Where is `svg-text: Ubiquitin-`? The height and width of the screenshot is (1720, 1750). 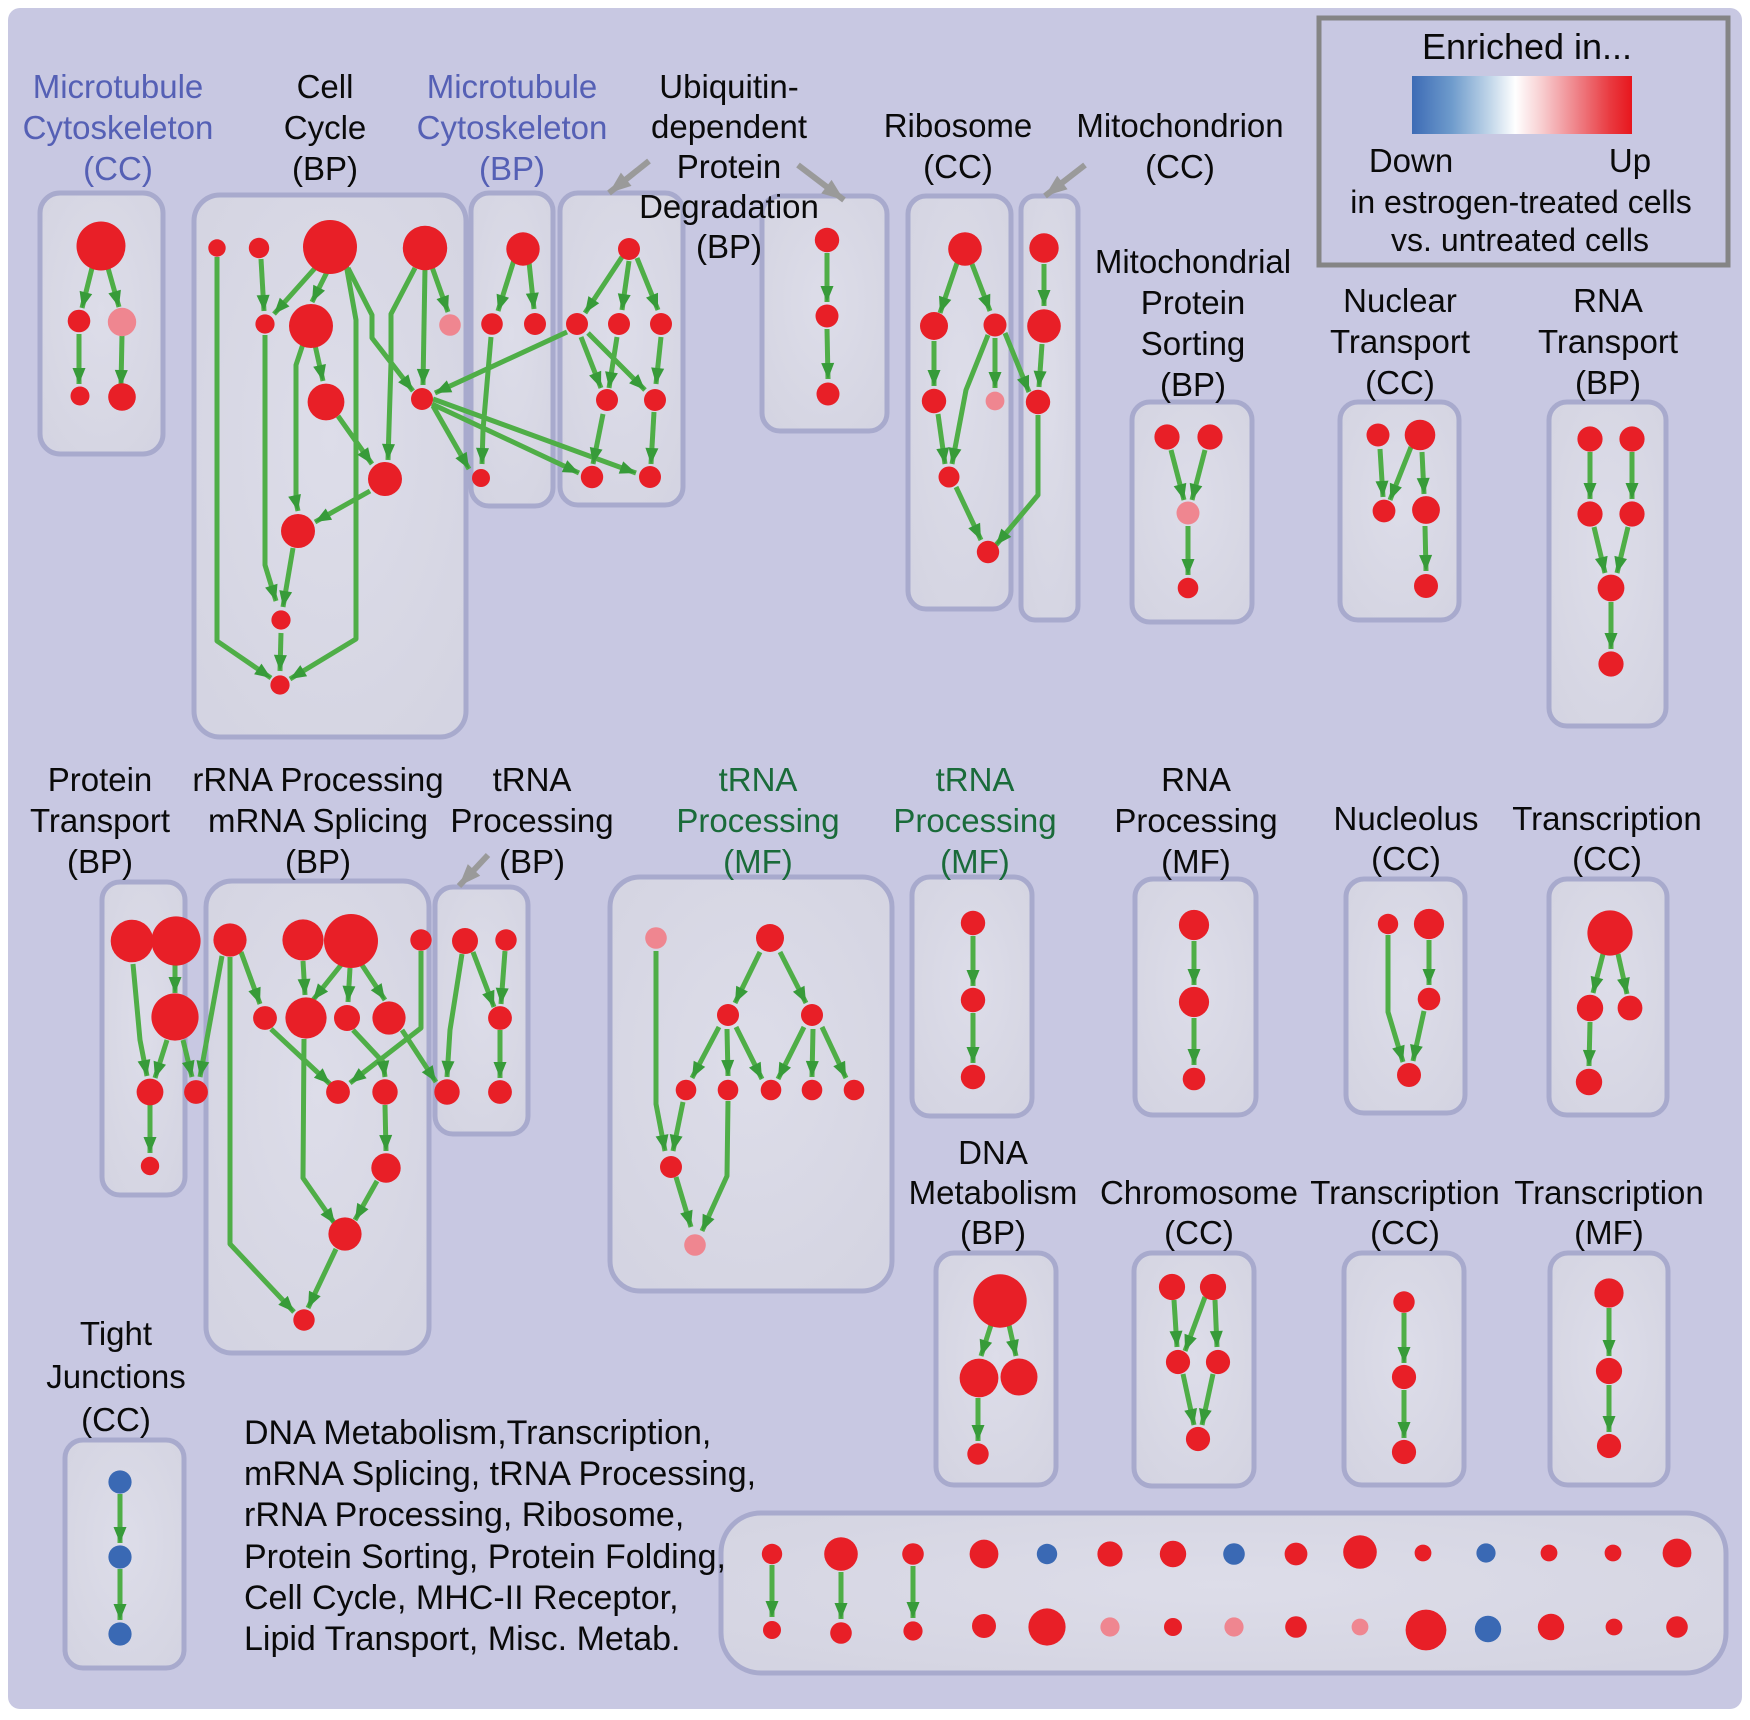 svg-text: Ubiquitin- is located at coordinates (728, 86).